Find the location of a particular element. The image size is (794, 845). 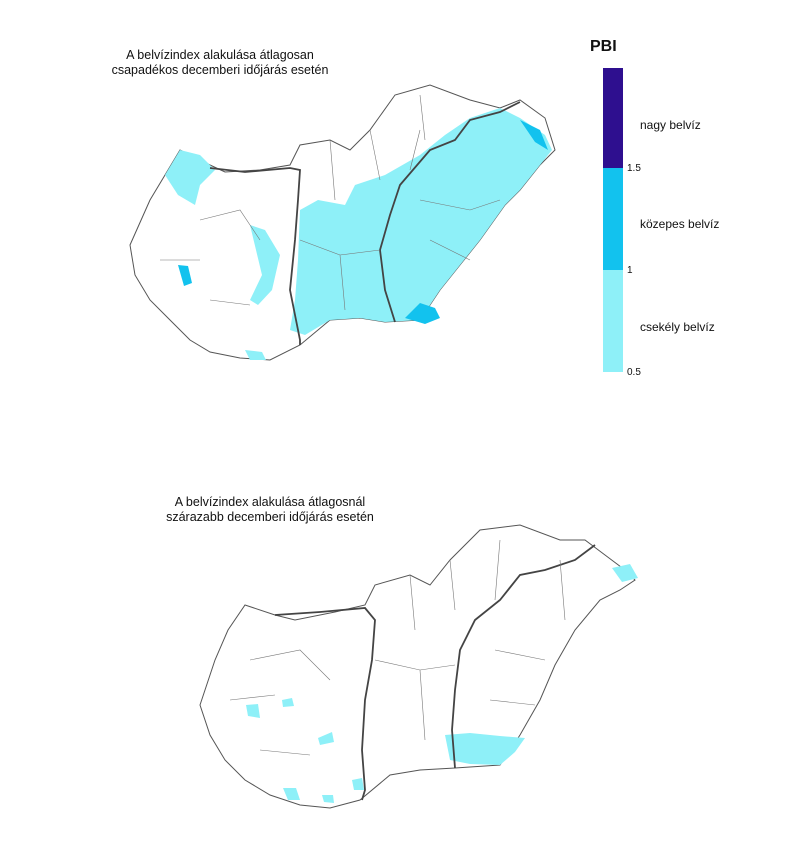

legend-swatch-low is located at coordinates (613, 321).